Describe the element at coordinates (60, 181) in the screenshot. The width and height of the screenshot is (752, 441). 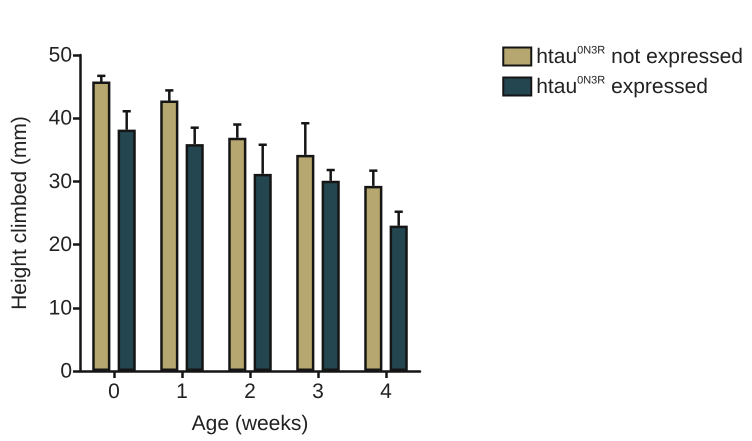
I see `y-tick-label: 30` at that location.